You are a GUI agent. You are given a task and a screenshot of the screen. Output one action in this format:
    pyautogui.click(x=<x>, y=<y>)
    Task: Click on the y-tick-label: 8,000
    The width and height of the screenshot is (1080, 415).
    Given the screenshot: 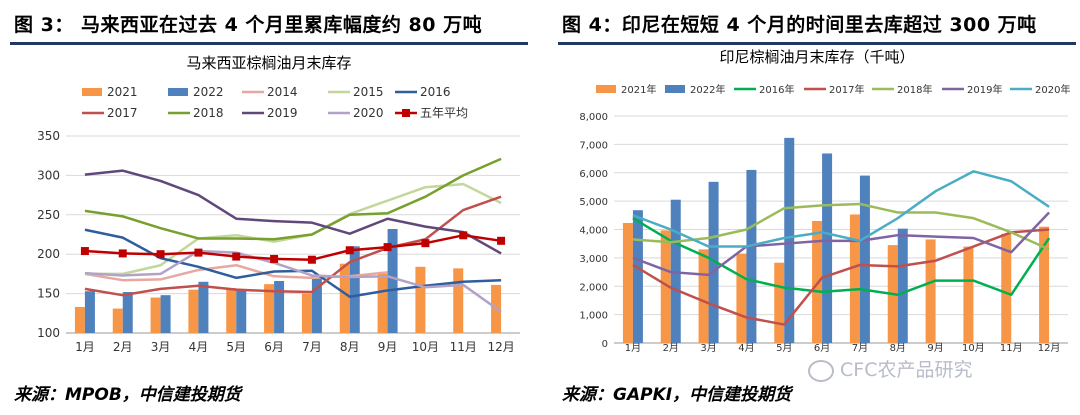 What is the action you would take?
    pyautogui.click(x=593, y=117)
    